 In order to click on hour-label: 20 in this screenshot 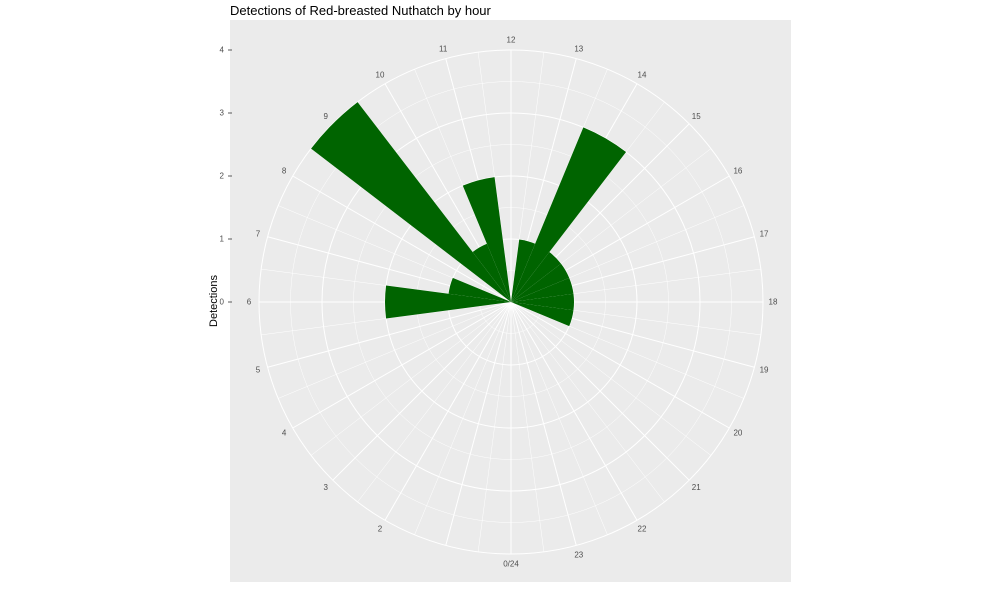, I will do `click(737, 433)`.